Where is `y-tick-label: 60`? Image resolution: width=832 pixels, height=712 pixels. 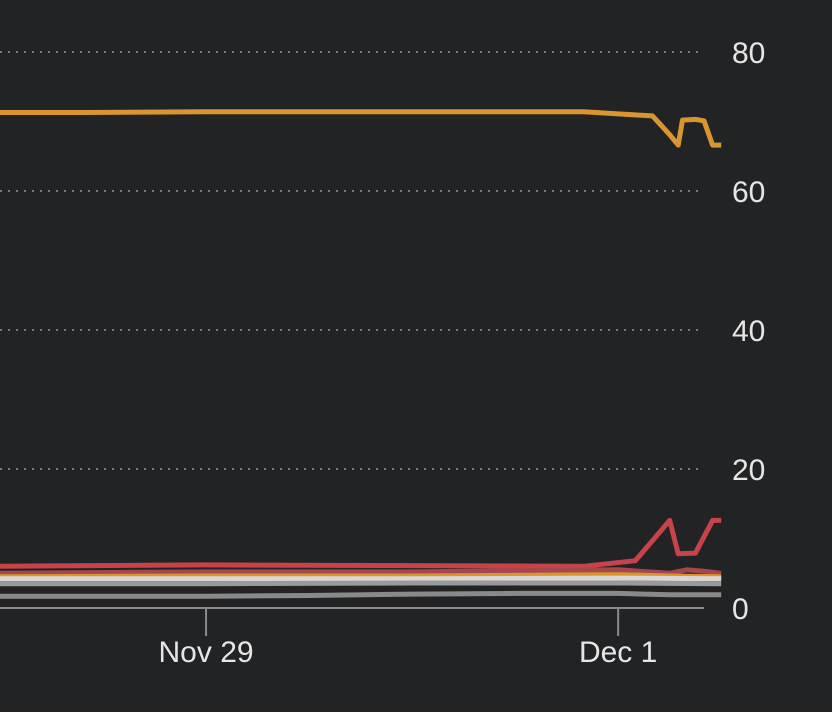 y-tick-label: 60 is located at coordinates (748, 192).